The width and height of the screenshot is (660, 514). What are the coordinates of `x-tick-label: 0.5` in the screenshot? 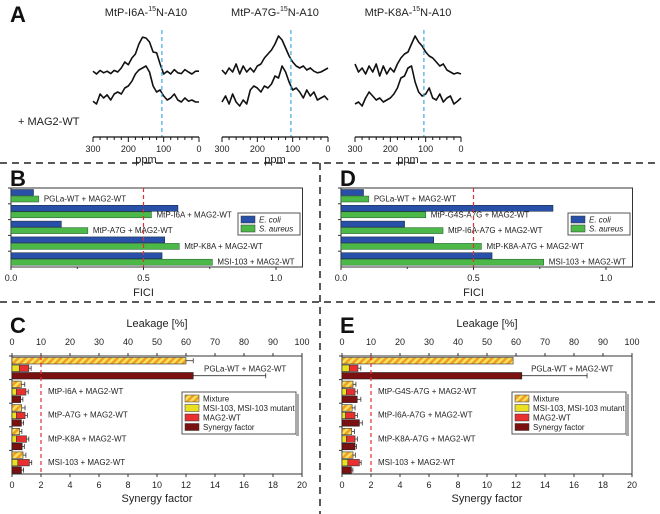 It's located at (473, 278).